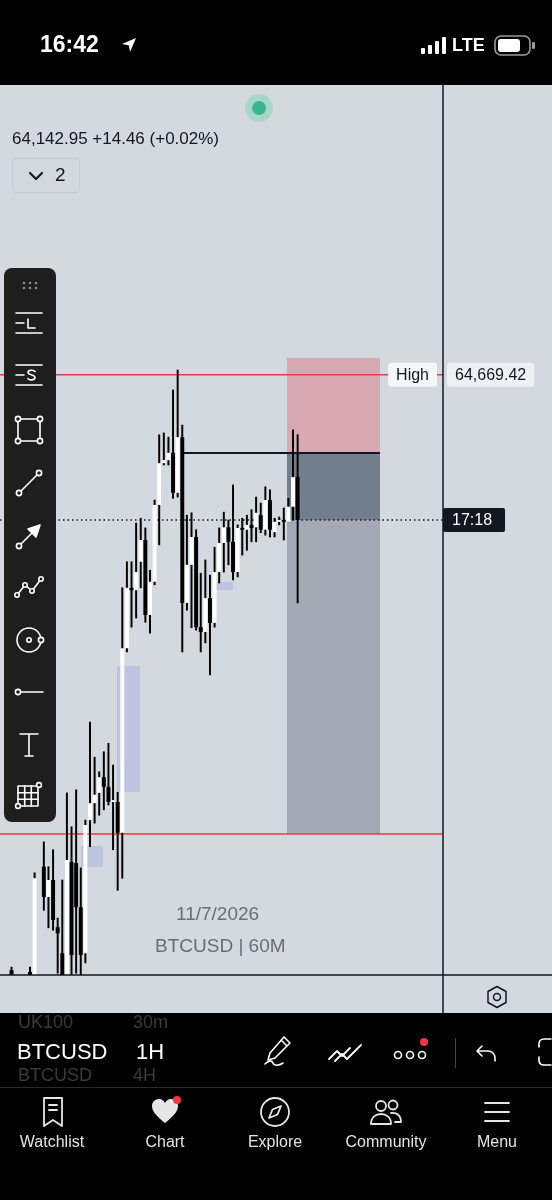 The height and width of the screenshot is (1200, 552). Describe the element at coordinates (220, 946) in the screenshot. I see `annotation: BTCUSD | 60M` at that location.